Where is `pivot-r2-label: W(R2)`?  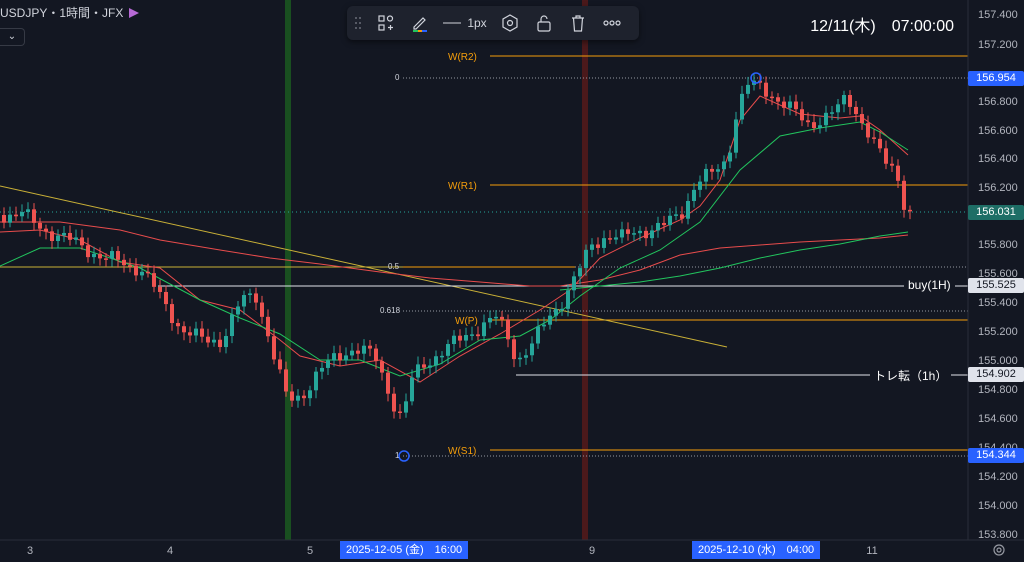 pivot-r2-label: W(R2) is located at coordinates (462, 57).